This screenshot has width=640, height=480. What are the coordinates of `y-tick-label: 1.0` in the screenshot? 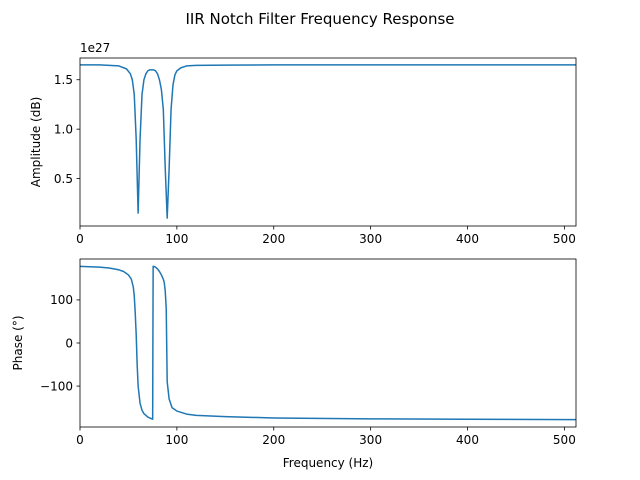 It's located at (63, 129).